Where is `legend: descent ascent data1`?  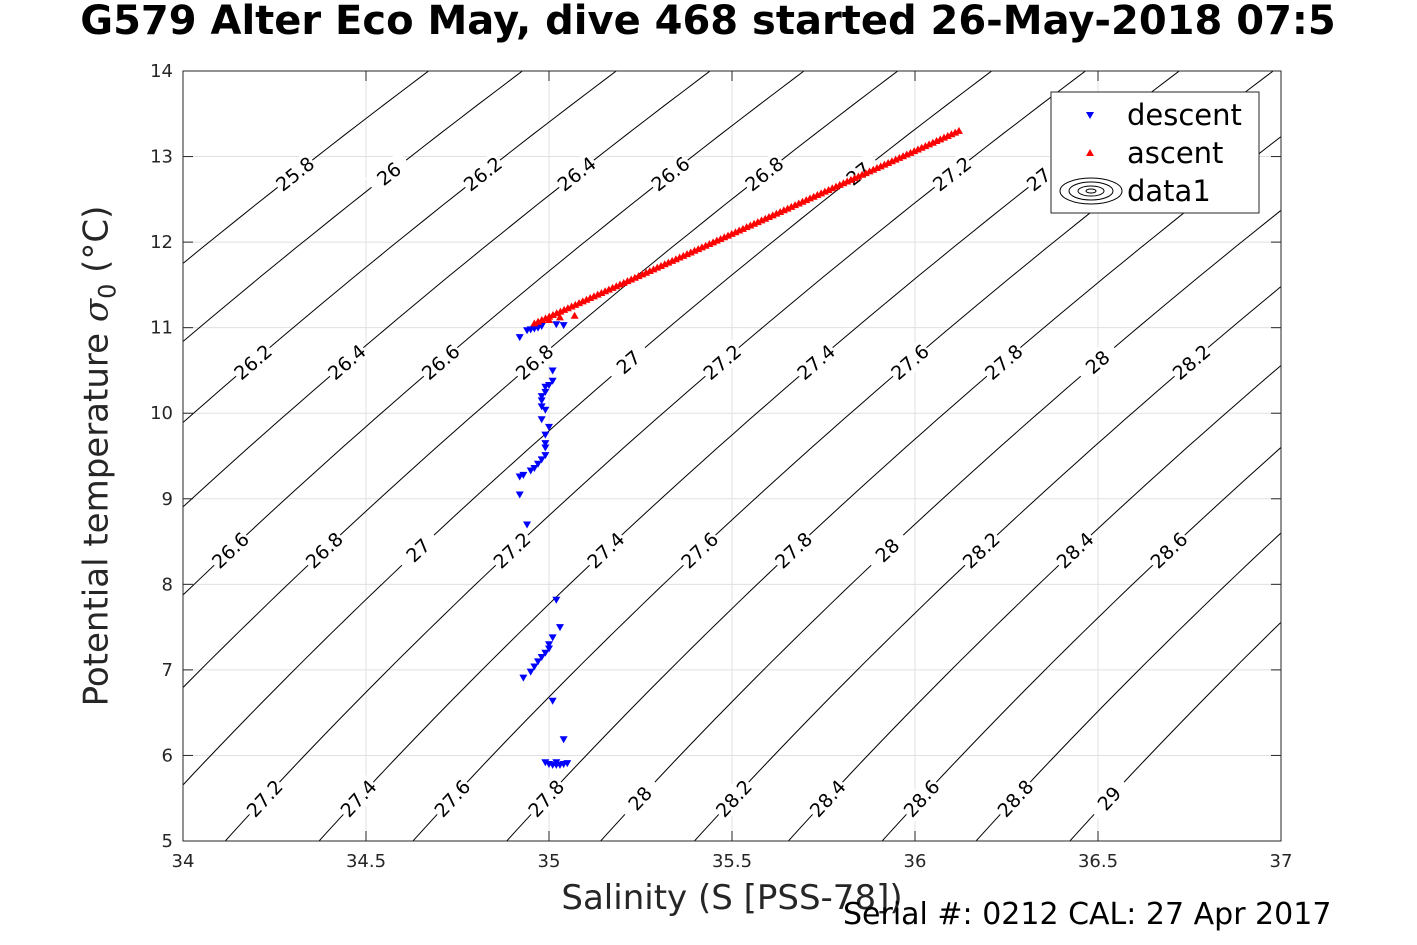
legend: descent ascent data1 is located at coordinates (1155, 152).